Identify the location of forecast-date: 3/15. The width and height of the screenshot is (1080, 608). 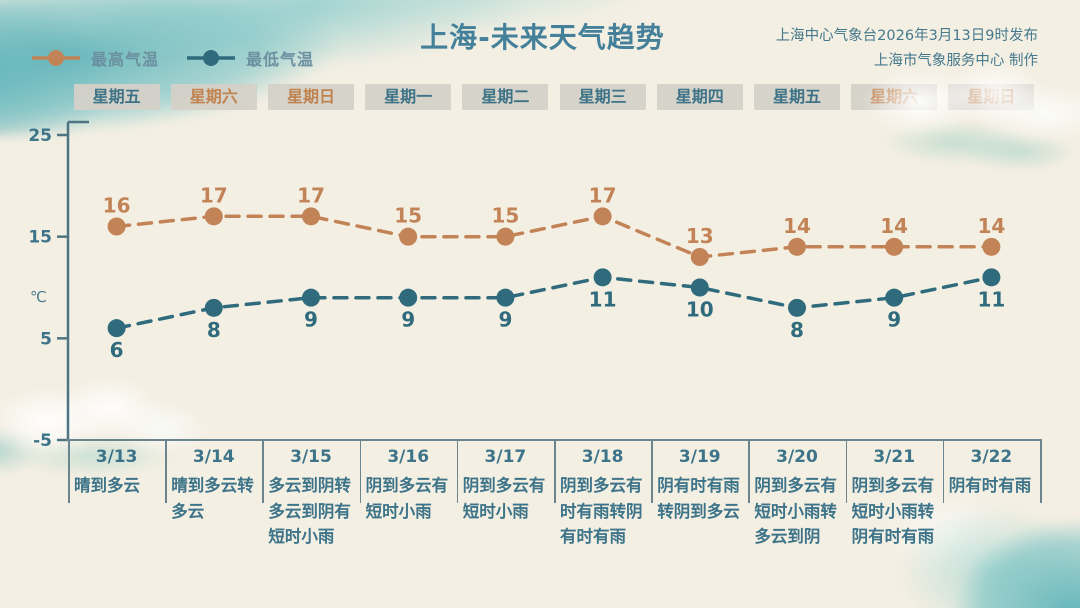
(311, 457).